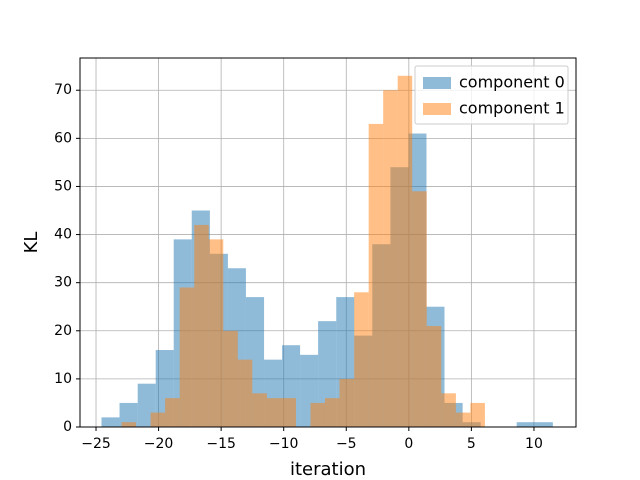 This screenshot has width=640, height=480. Describe the element at coordinates (512, 82) in the screenshot. I see `legend-label: component 0` at that location.